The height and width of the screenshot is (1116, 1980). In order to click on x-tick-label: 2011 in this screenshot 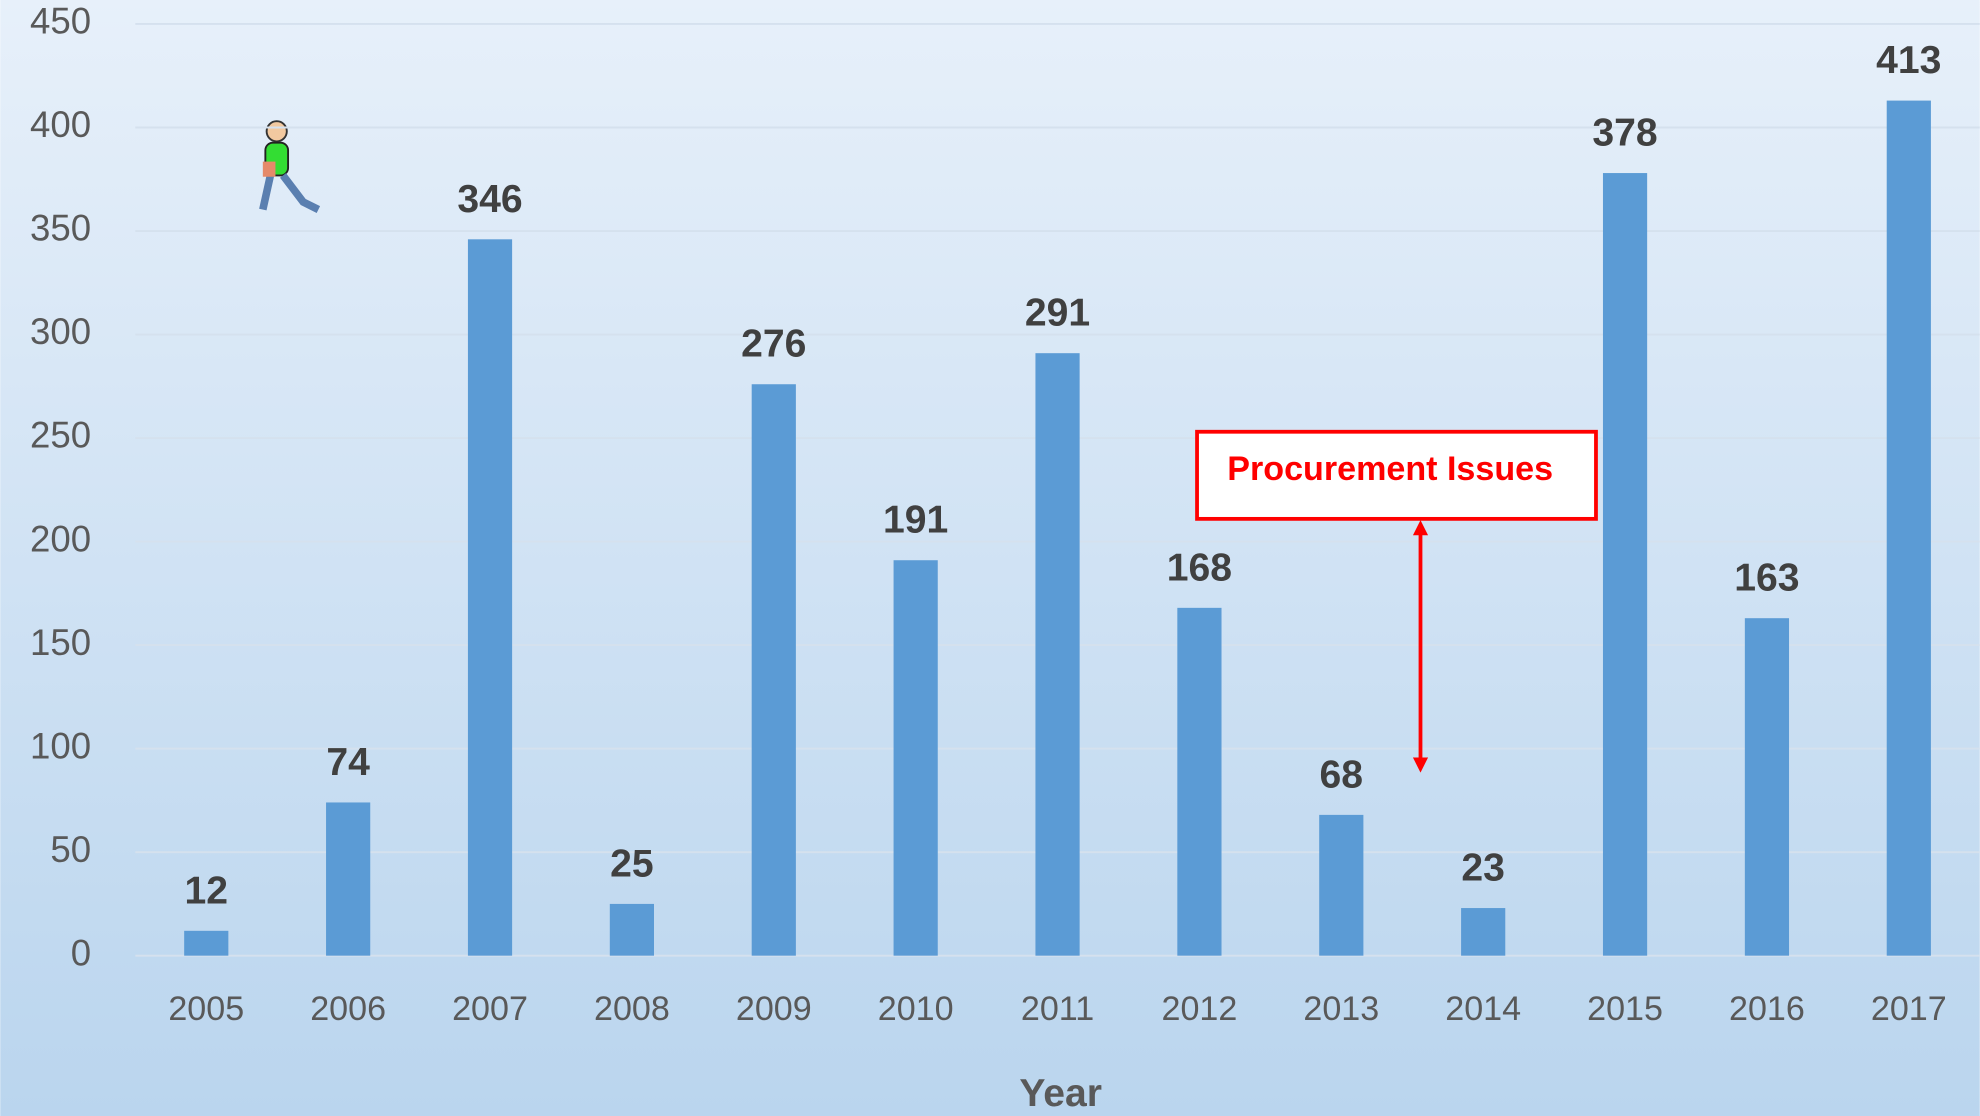, I will do `click(1057, 1009)`.